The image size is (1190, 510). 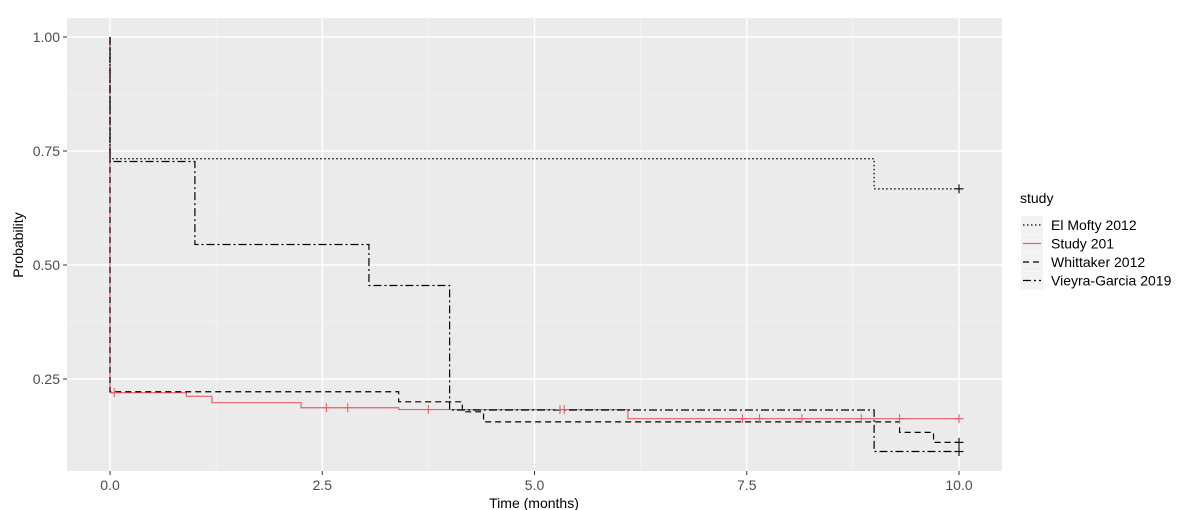 I want to click on y-axis-title: Probability, so click(x=18, y=244).